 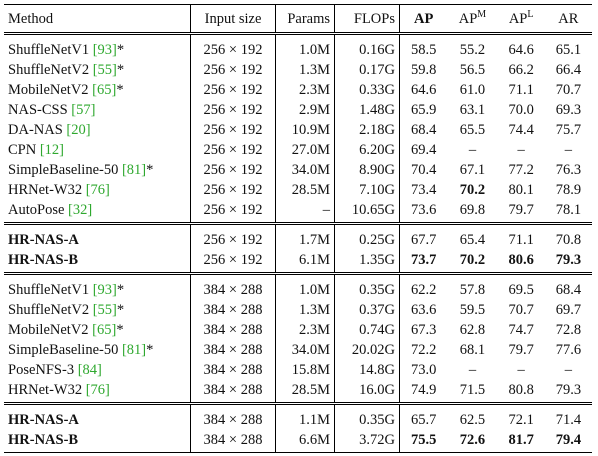 What do you see at coordinates (472, 441) in the screenshot?
I see `value-cell: 72.6` at bounding box center [472, 441].